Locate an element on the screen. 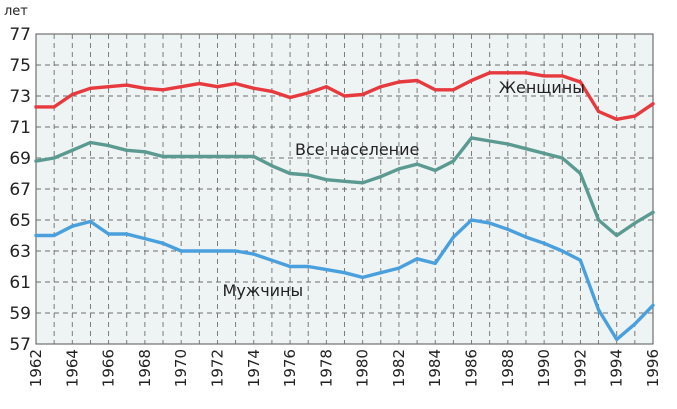  y-tick-label: 61 is located at coordinates (20, 283).